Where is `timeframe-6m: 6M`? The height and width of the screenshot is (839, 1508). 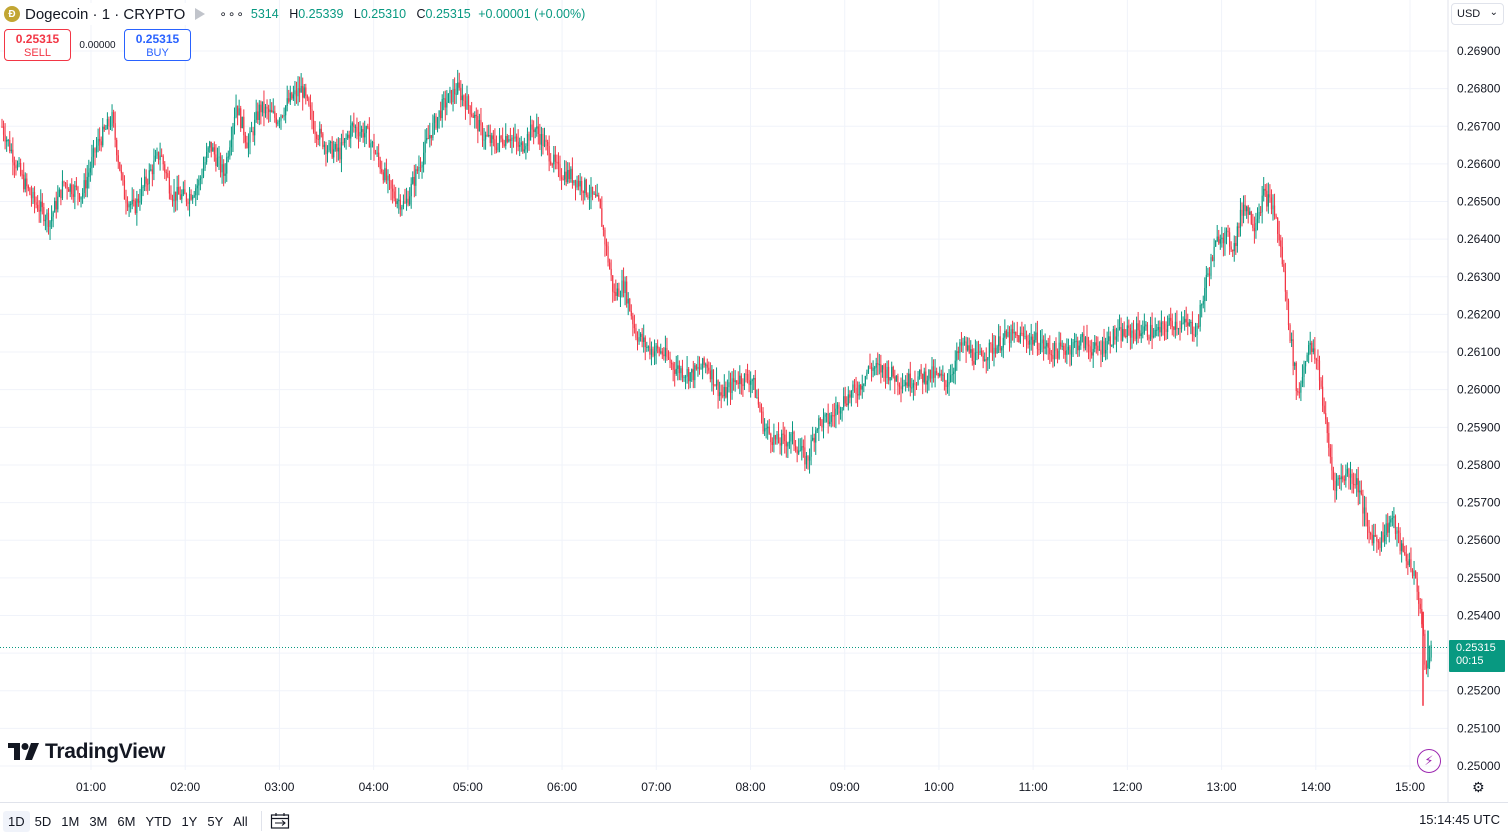 timeframe-6m: 6M is located at coordinates (126, 821).